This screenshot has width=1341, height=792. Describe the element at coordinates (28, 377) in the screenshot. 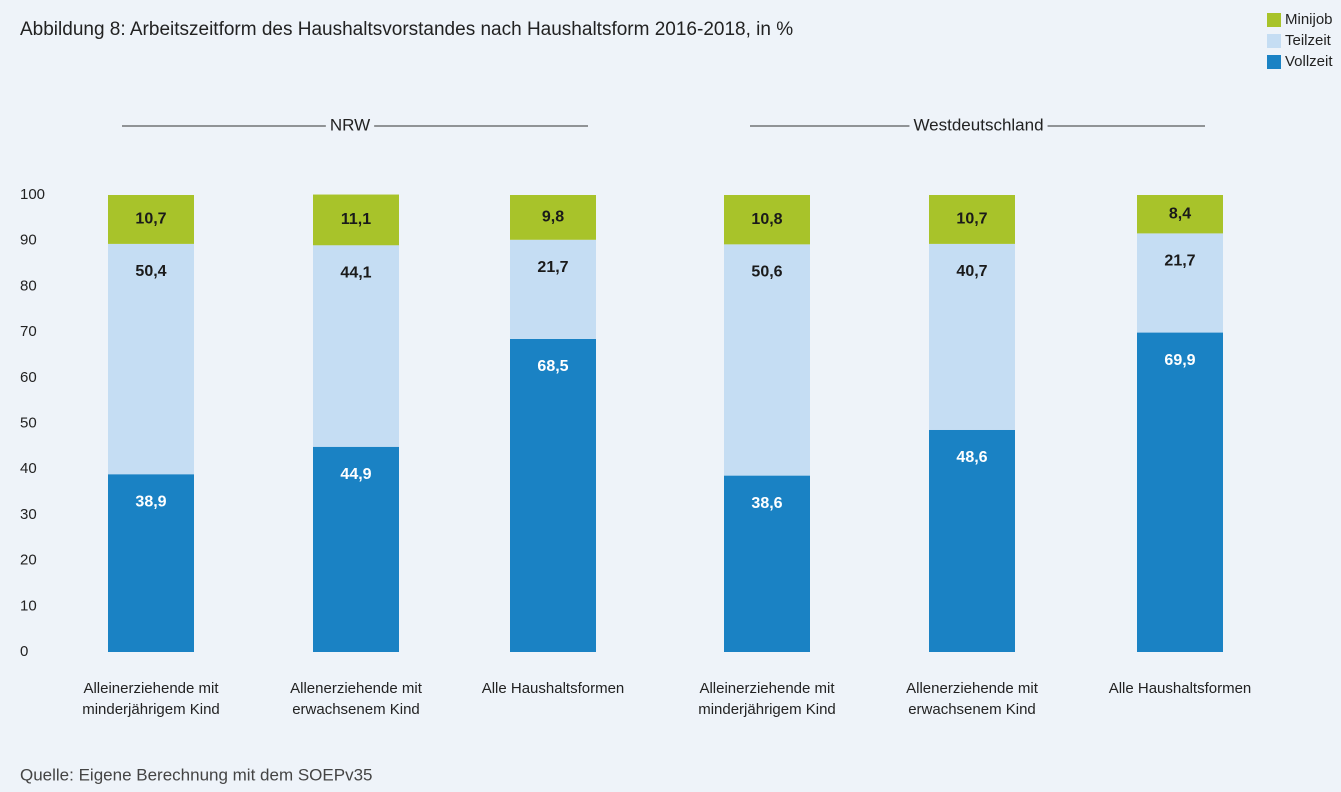

I see `y-tick-label: 60` at that location.